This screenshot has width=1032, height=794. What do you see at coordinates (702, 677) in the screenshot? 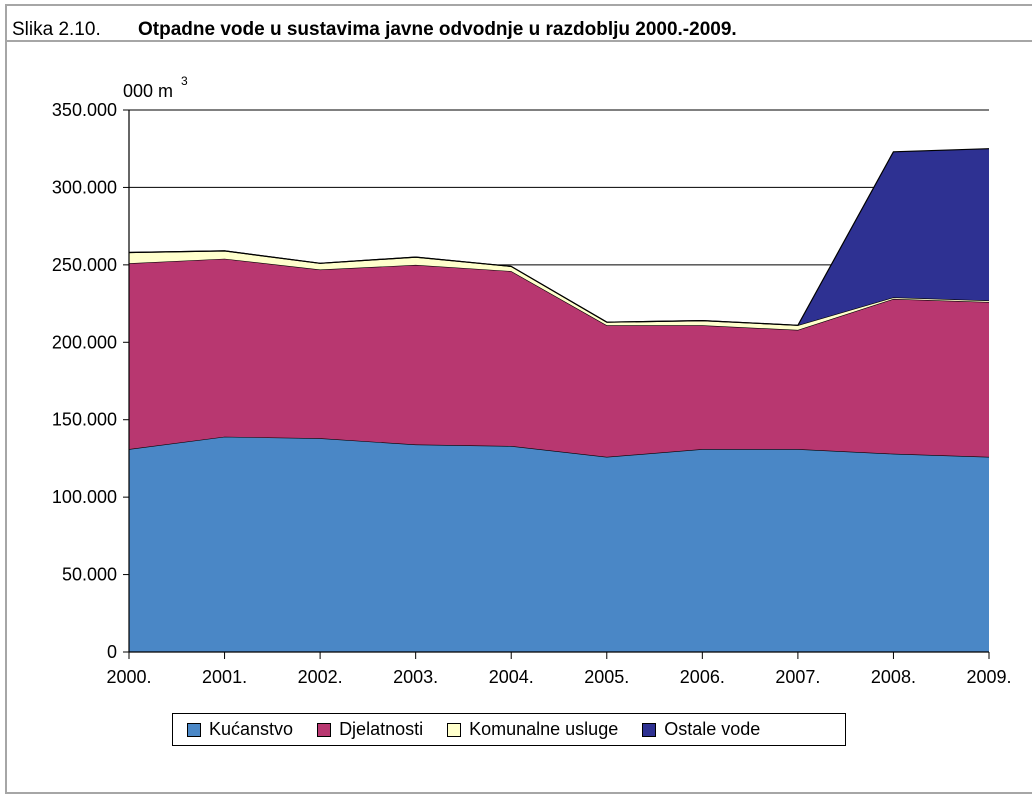
I see `x-tick-label: 2006.` at bounding box center [702, 677].